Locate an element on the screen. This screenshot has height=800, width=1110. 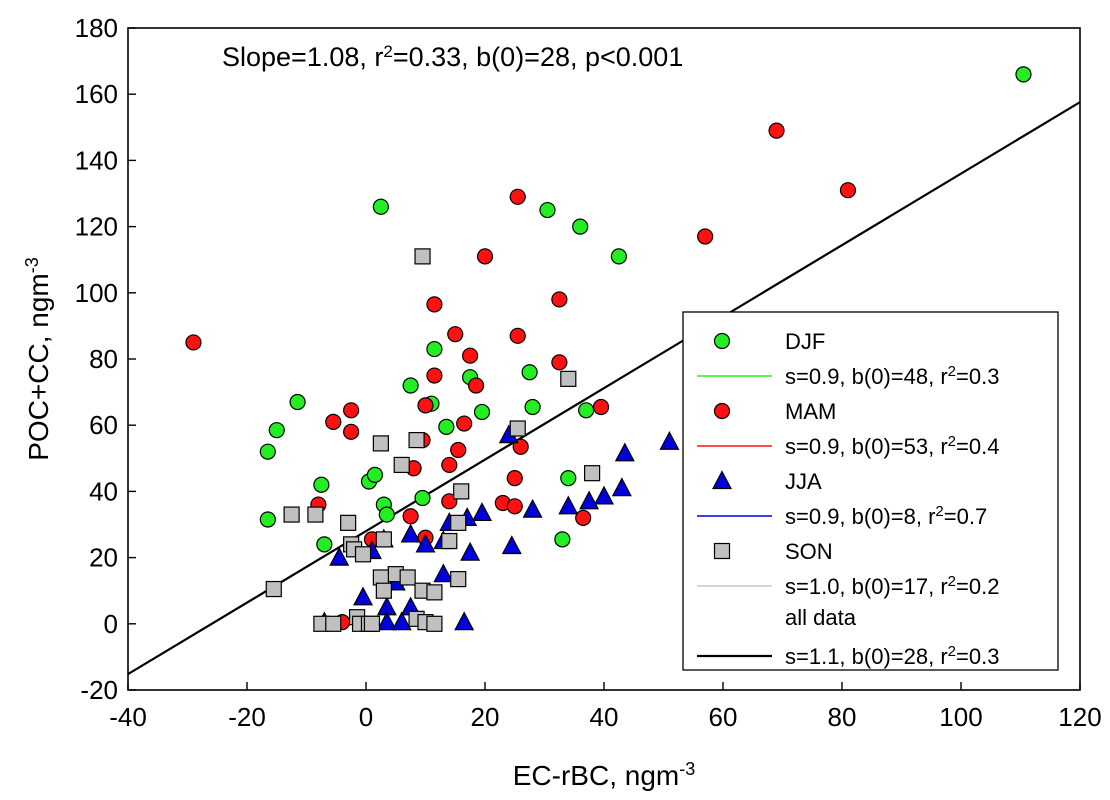
series-son is located at coordinates (433, 440).